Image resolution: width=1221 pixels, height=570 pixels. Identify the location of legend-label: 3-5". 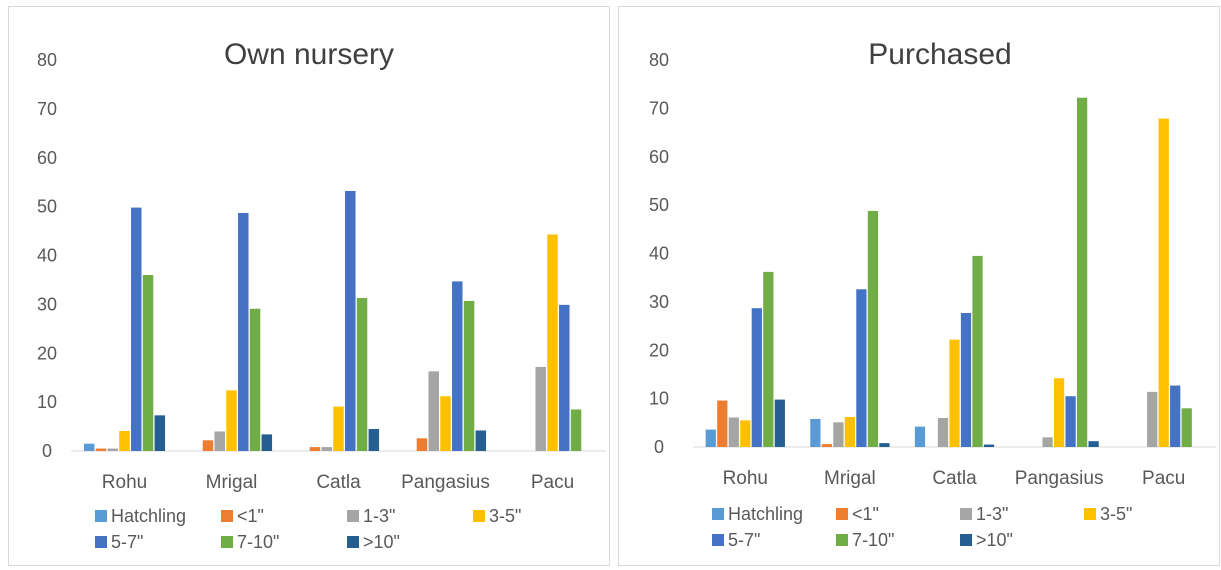
(1116, 514).